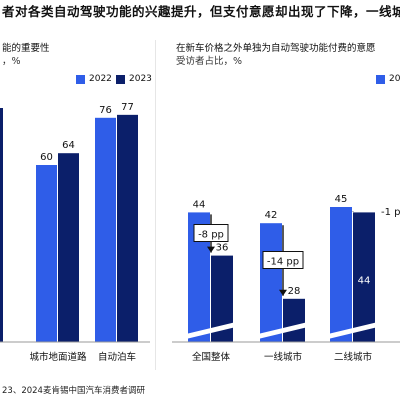 Image resolution: width=400 pixels, height=400 pixels. I want to click on category-label-right-0: 全国整体, so click(211, 357).